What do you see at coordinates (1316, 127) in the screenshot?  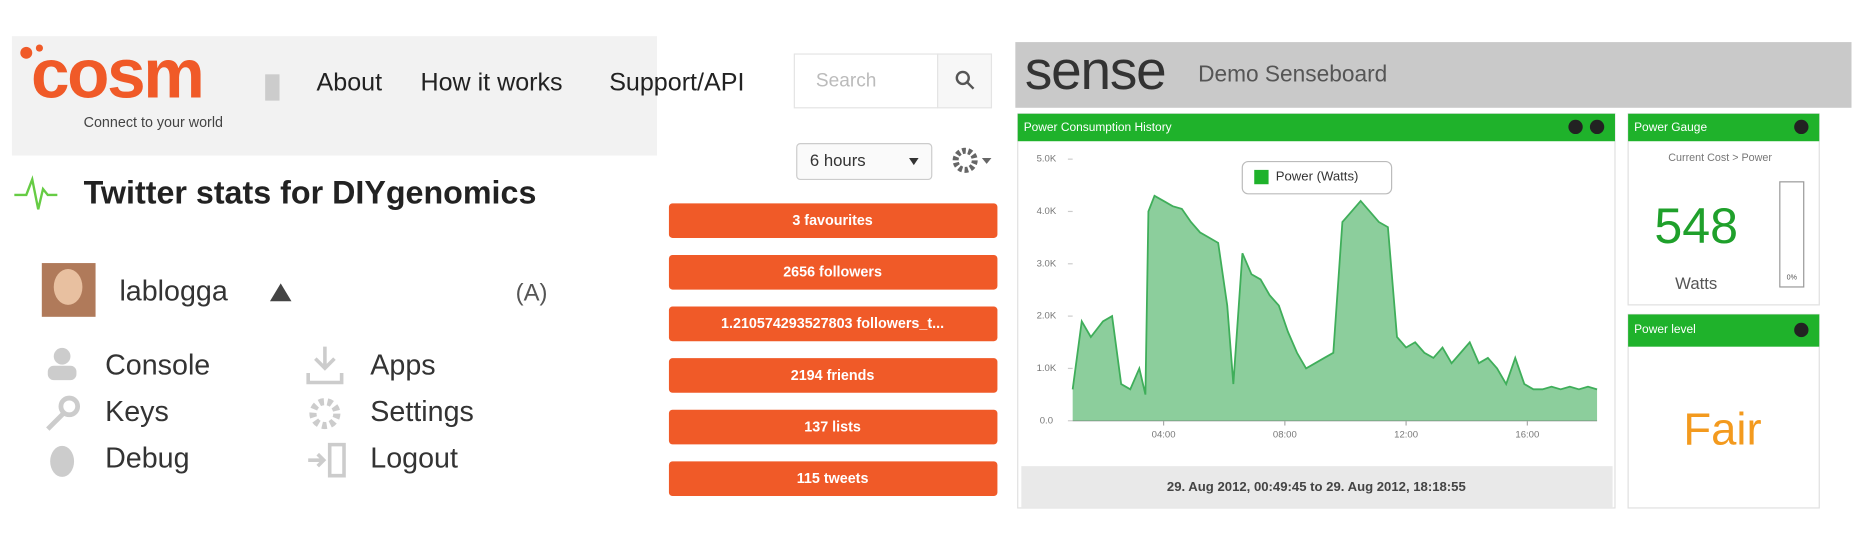 I see `chart-panel-header` at bounding box center [1316, 127].